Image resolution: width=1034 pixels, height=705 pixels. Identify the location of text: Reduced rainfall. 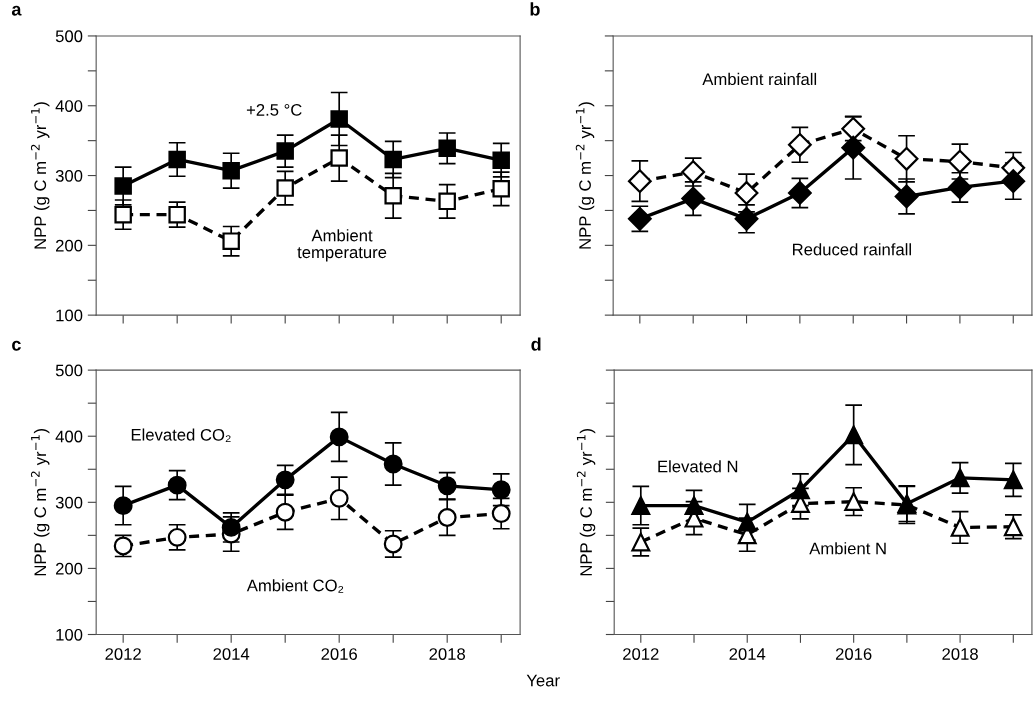
(852, 249).